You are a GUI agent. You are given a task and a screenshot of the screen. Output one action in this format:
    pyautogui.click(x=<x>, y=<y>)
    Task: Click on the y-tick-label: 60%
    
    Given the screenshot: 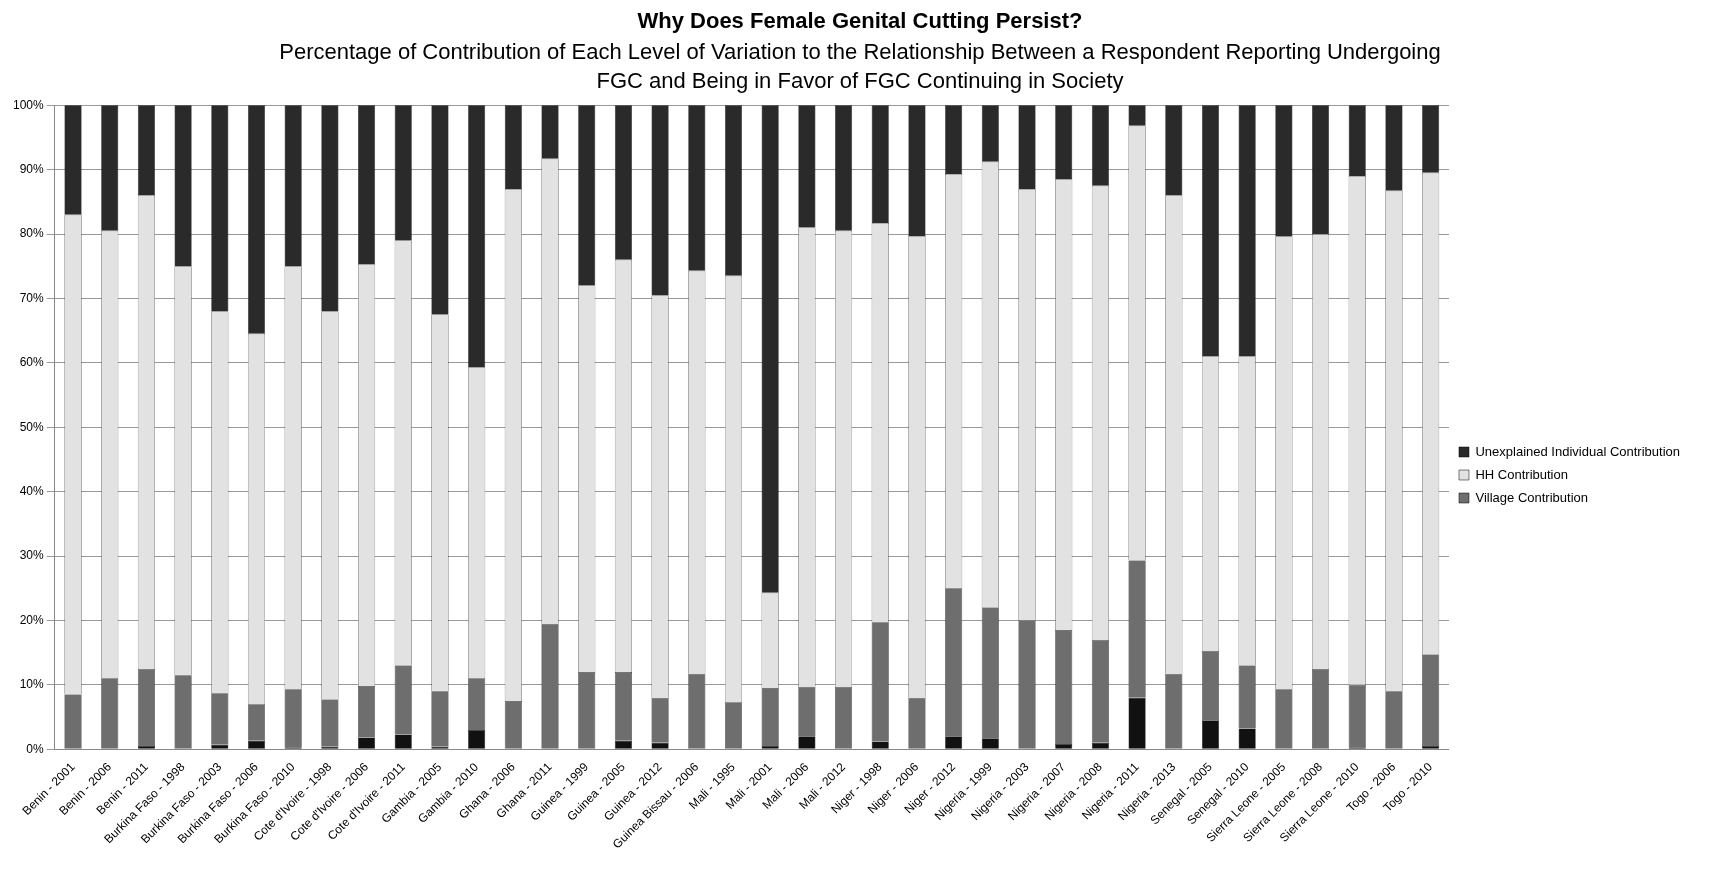 What is the action you would take?
    pyautogui.click(x=32, y=362)
    